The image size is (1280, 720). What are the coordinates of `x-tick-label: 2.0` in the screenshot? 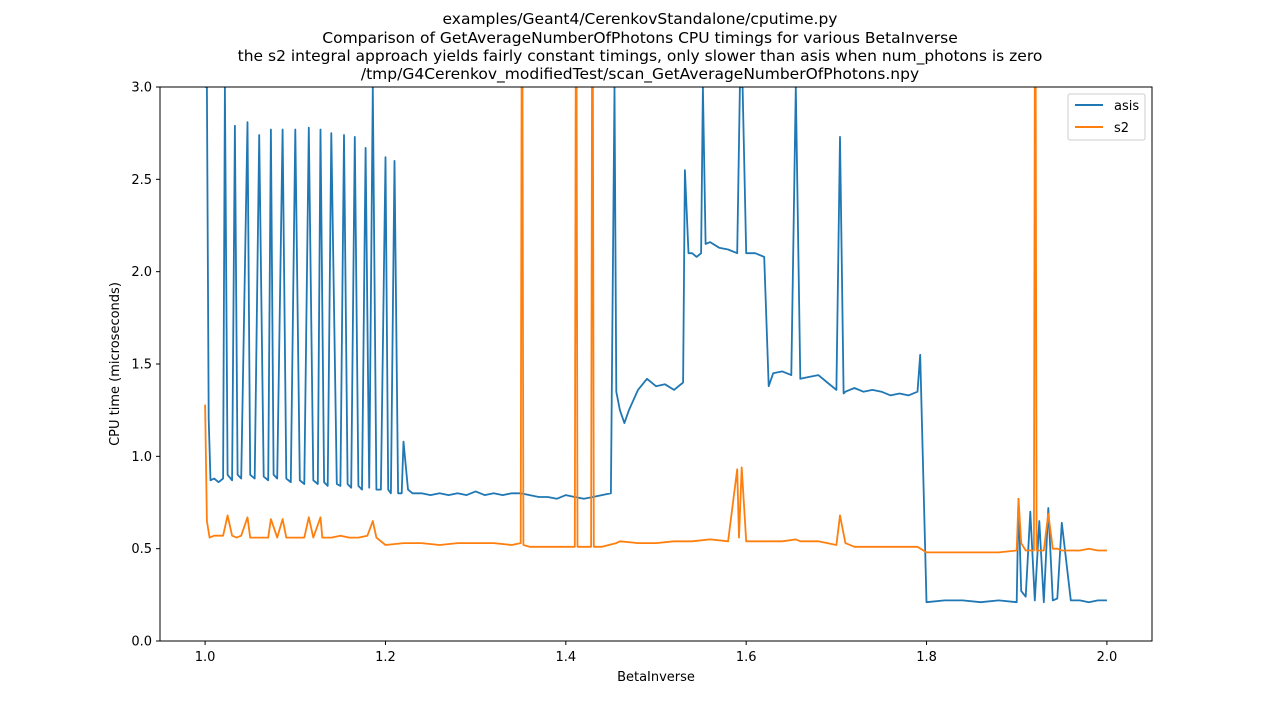 It's located at (1107, 657).